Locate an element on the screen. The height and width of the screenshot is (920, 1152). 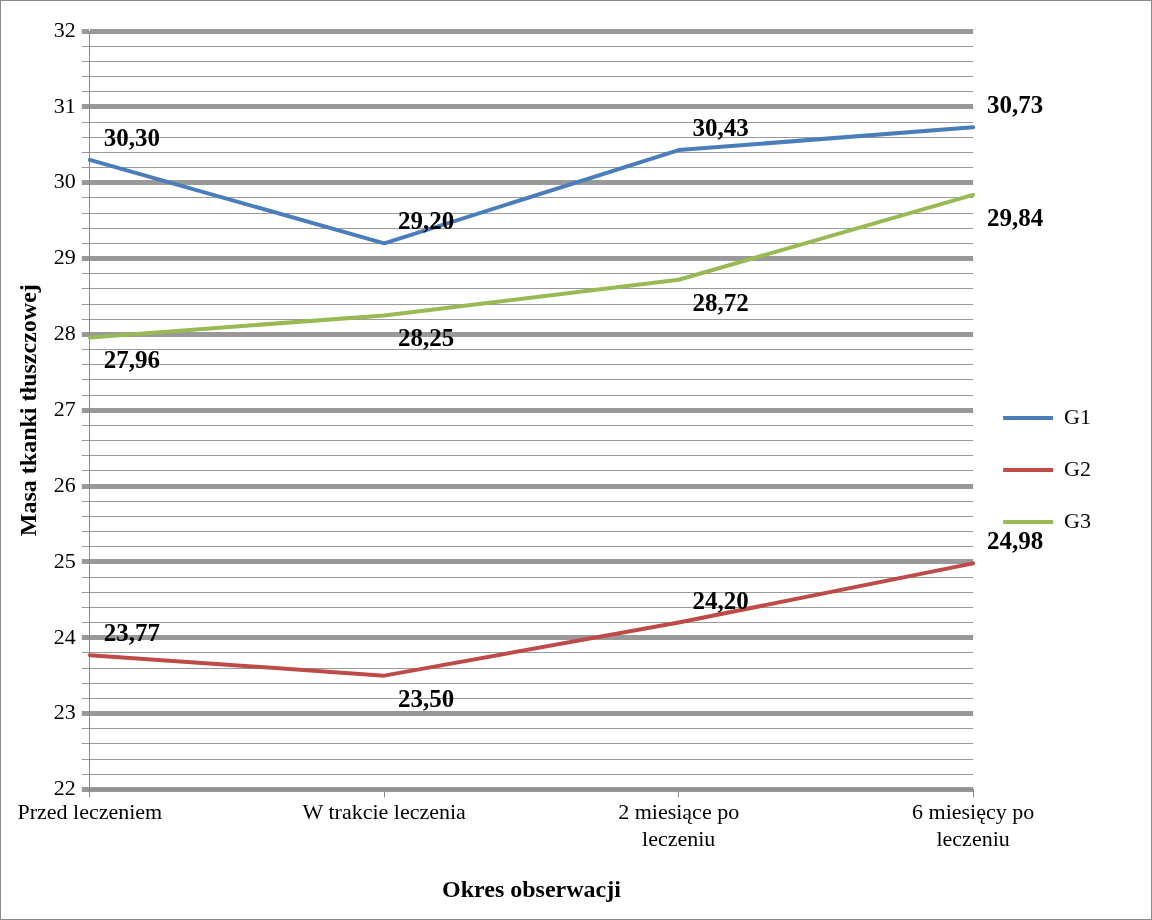
data-label: 27,96 is located at coordinates (131, 360).